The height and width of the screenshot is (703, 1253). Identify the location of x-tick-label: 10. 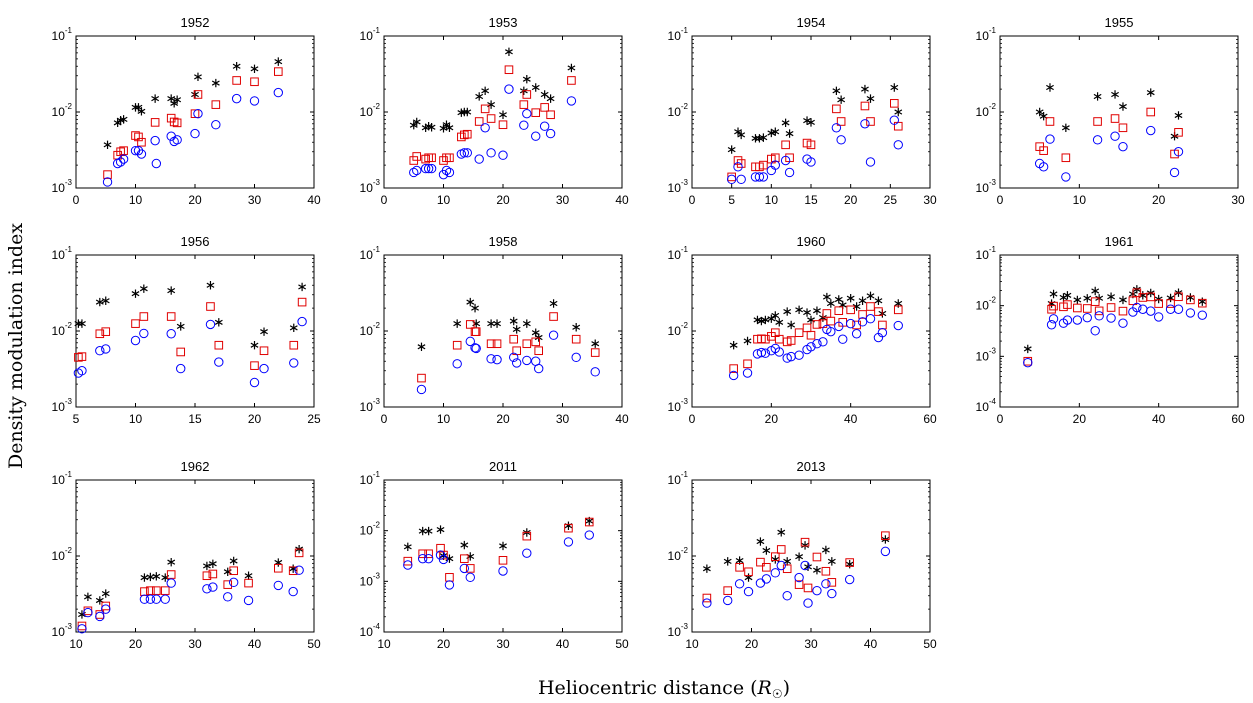
(136, 200).